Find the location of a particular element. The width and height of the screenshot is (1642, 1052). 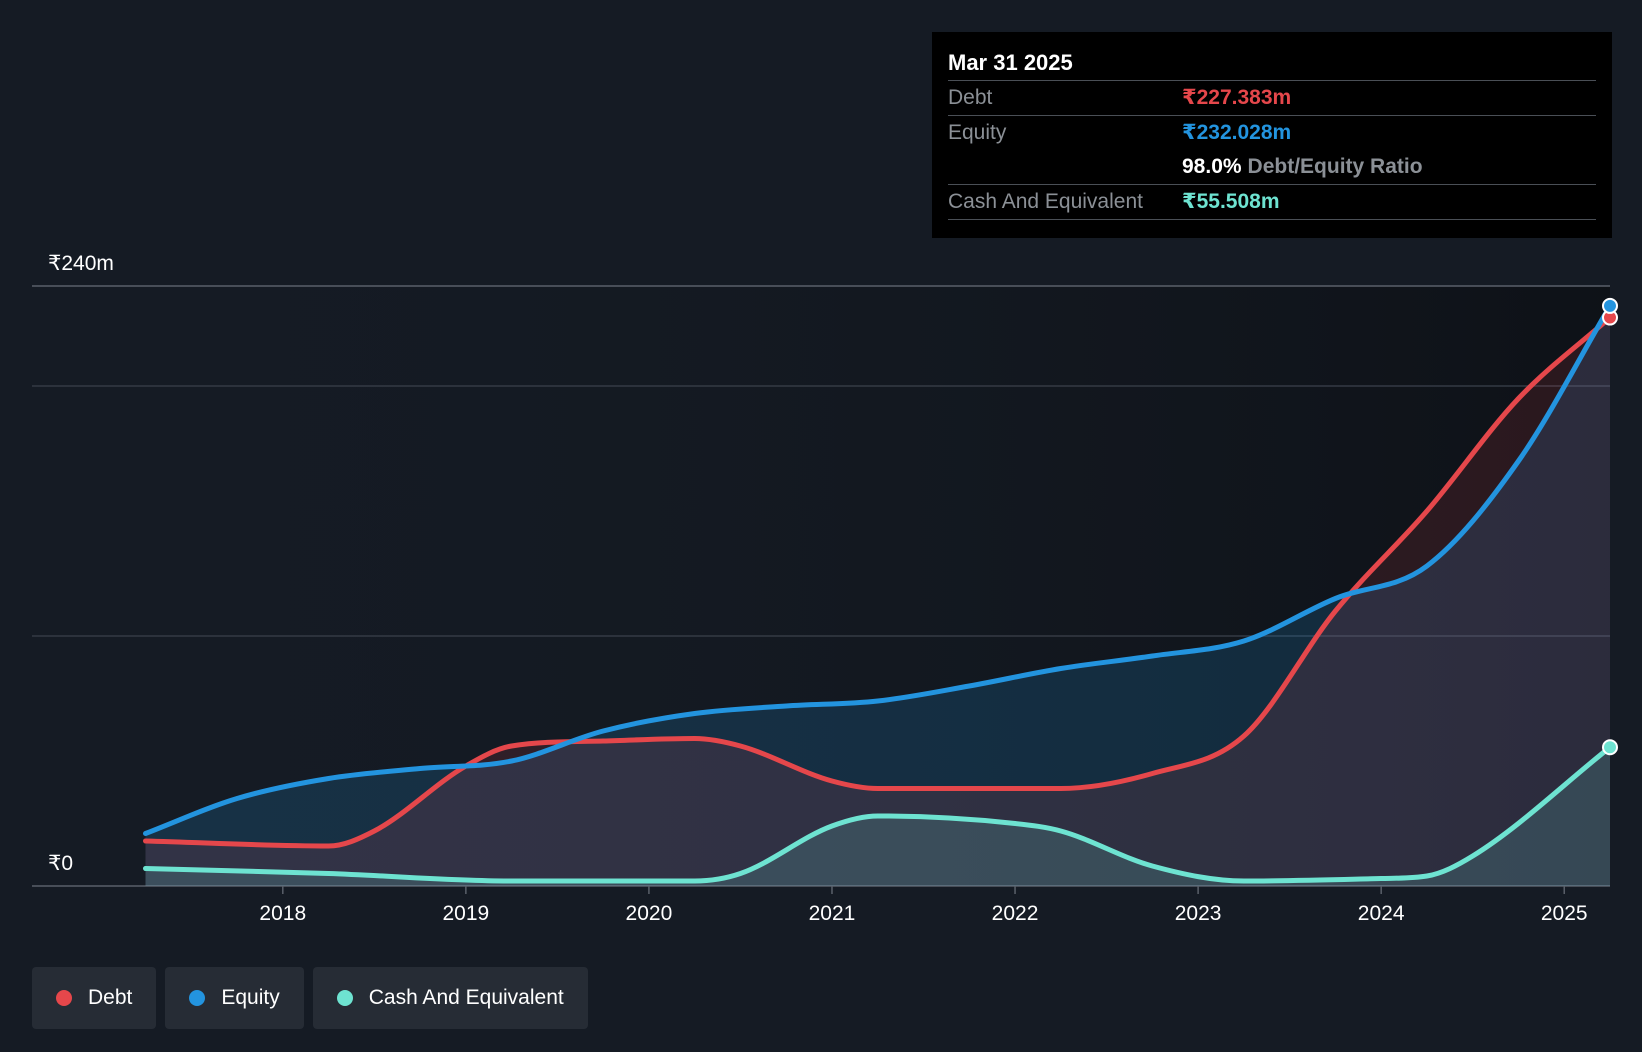

x-tick-label: 2025 is located at coordinates (1564, 913).